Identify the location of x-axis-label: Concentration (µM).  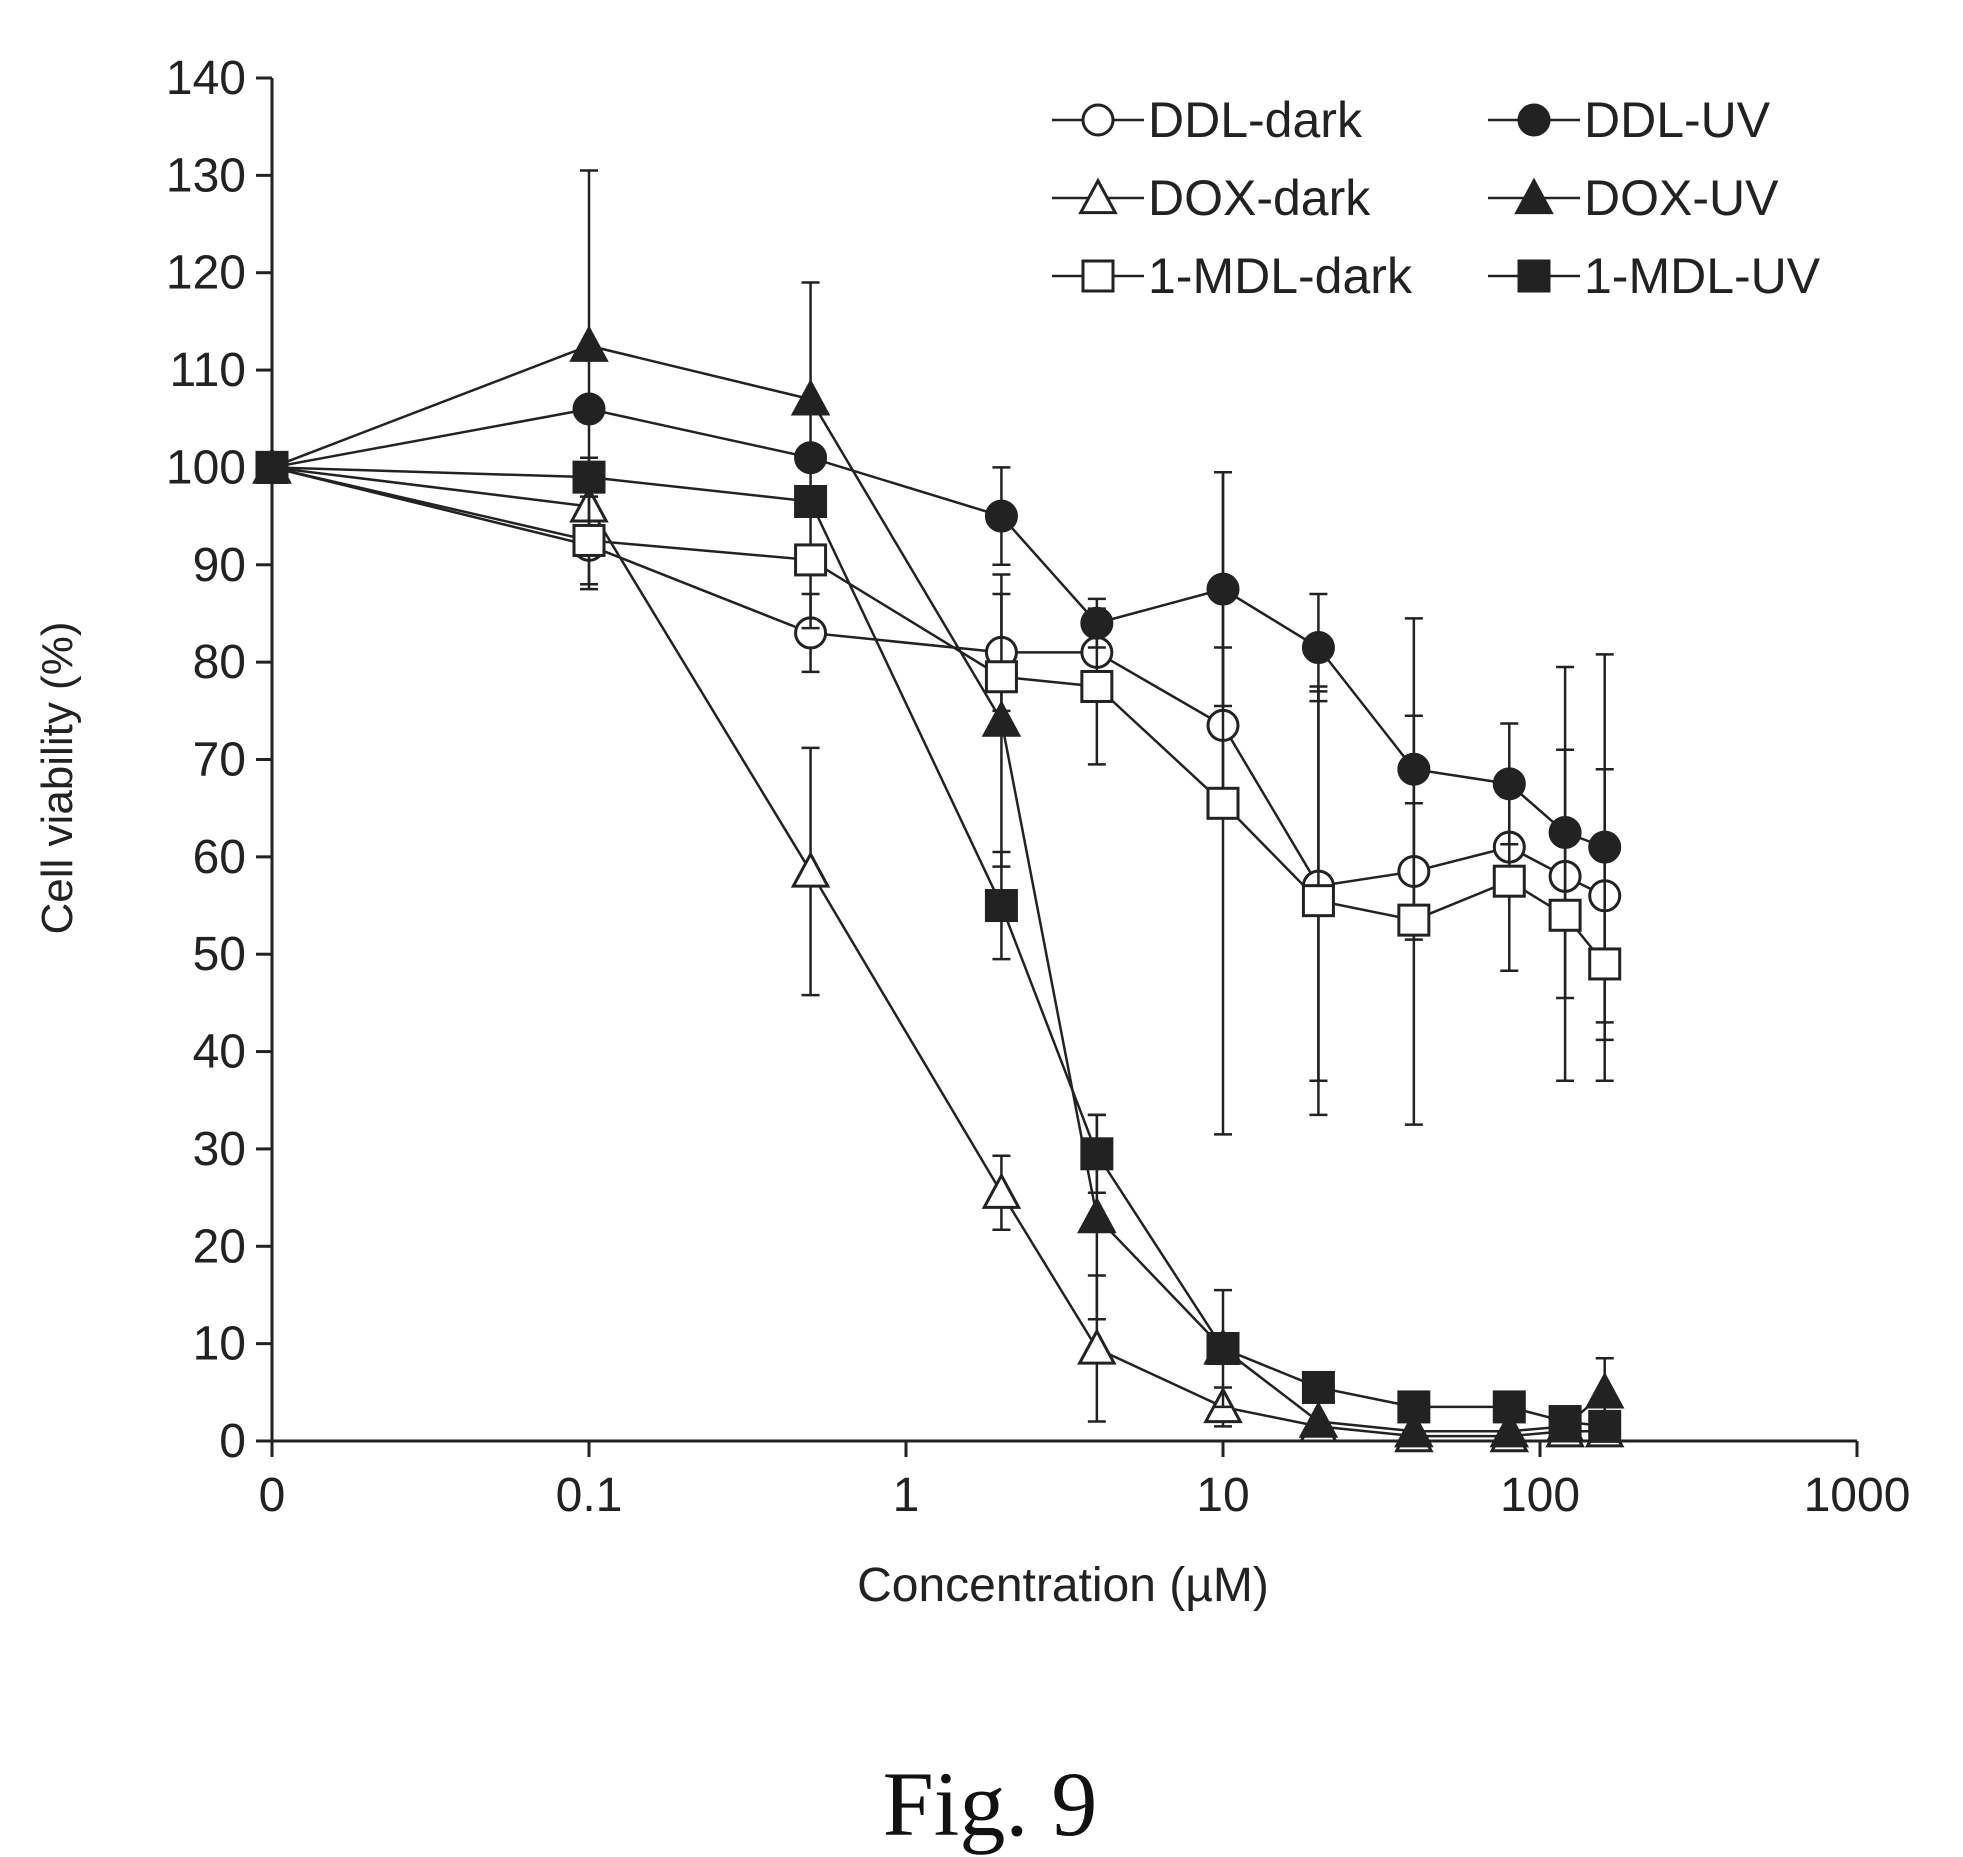
(1063, 1585).